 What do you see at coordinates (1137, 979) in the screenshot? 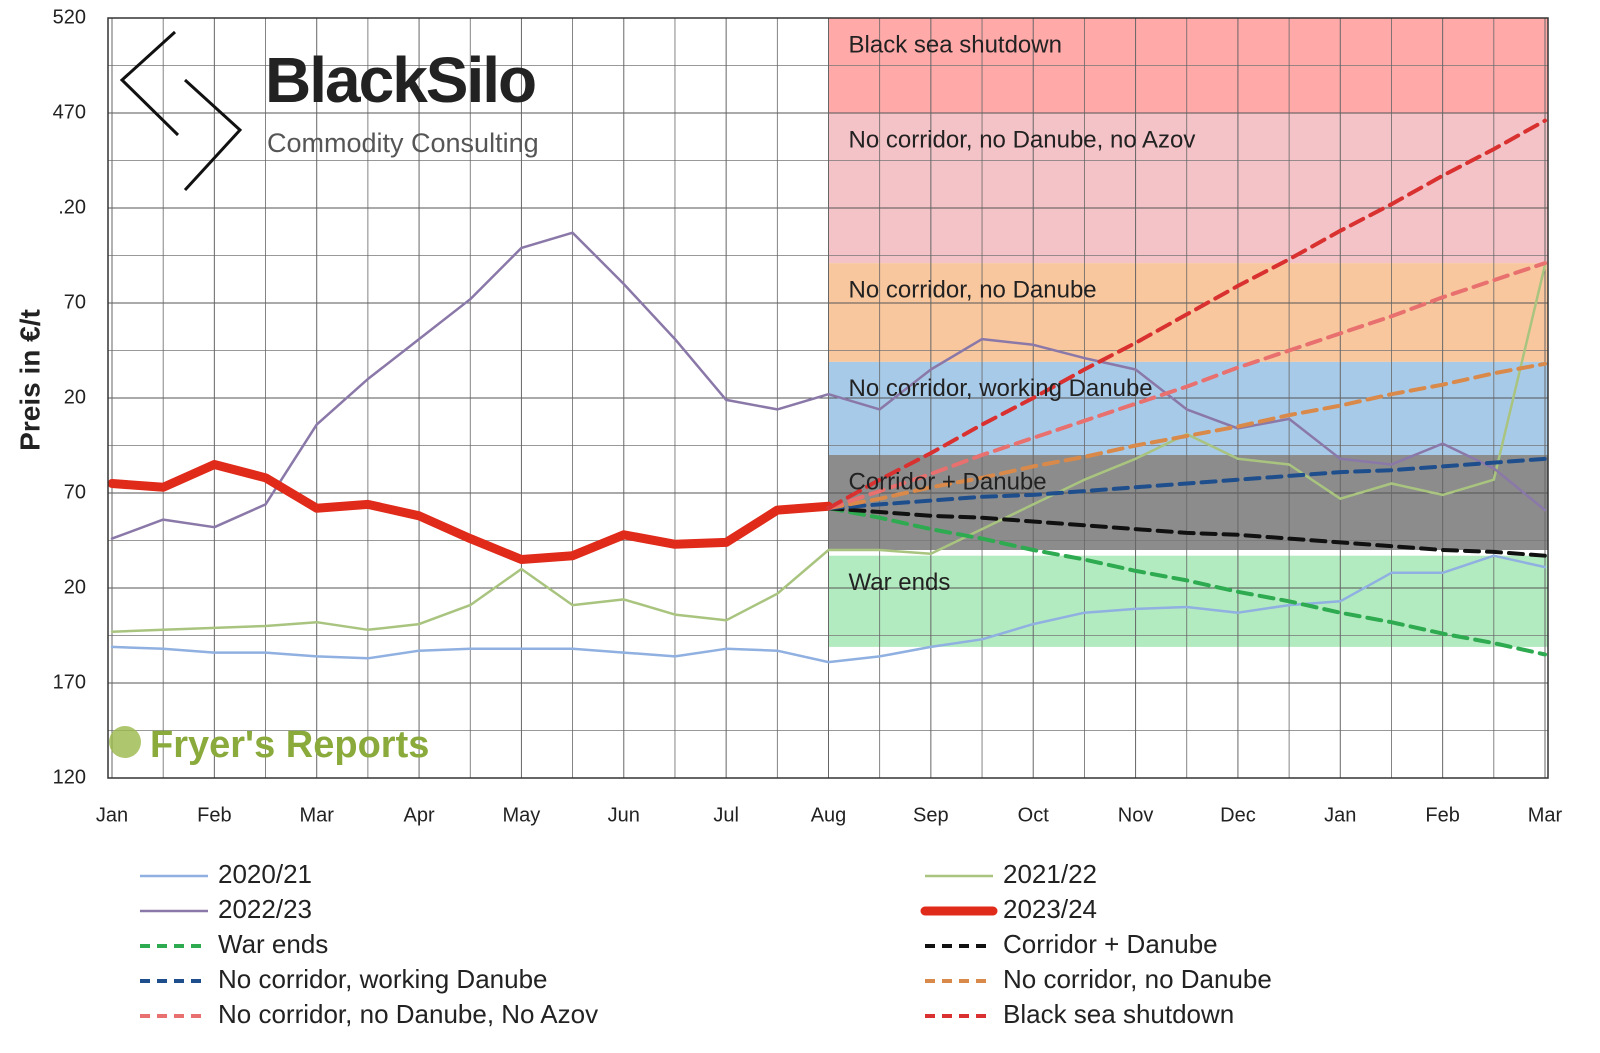
I see `legend-label: No corridor, no Danube` at bounding box center [1137, 979].